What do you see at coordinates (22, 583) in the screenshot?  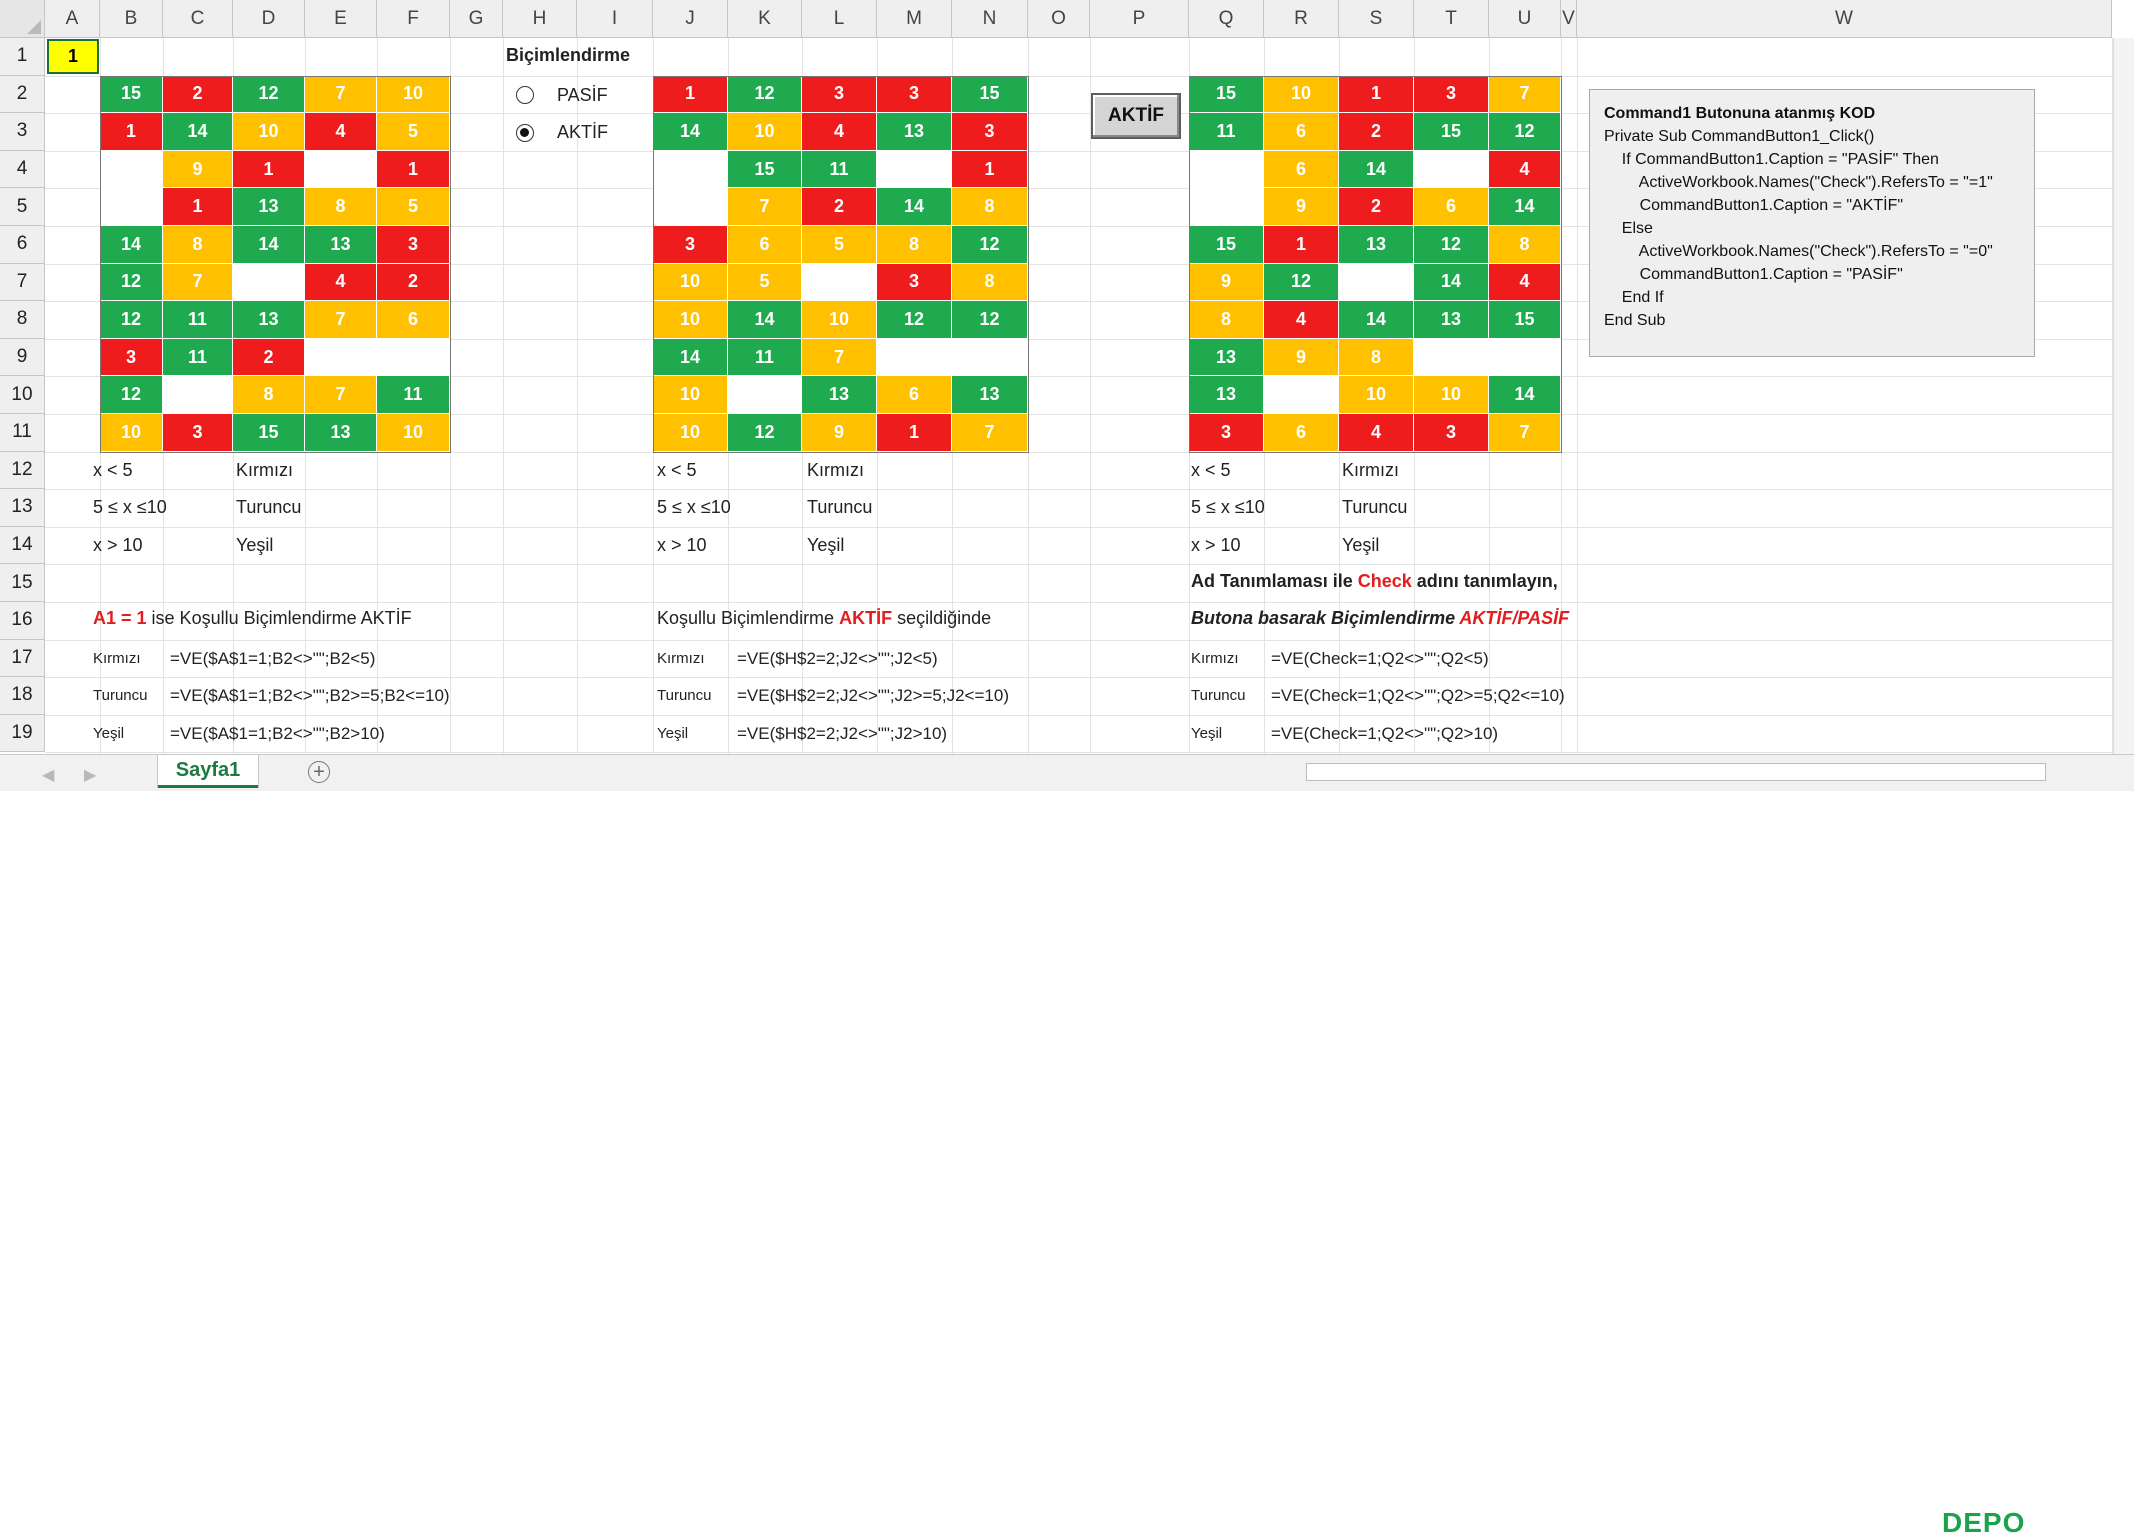 I see `row-header: 15` at bounding box center [22, 583].